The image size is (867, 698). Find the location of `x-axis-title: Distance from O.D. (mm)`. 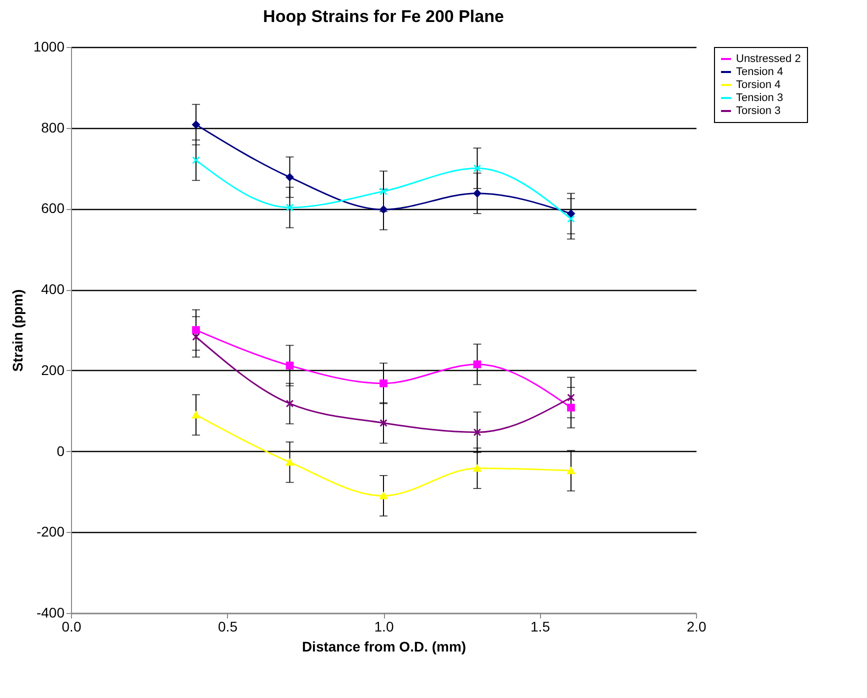

x-axis-title: Distance from O.D. (mm) is located at coordinates (384, 646).